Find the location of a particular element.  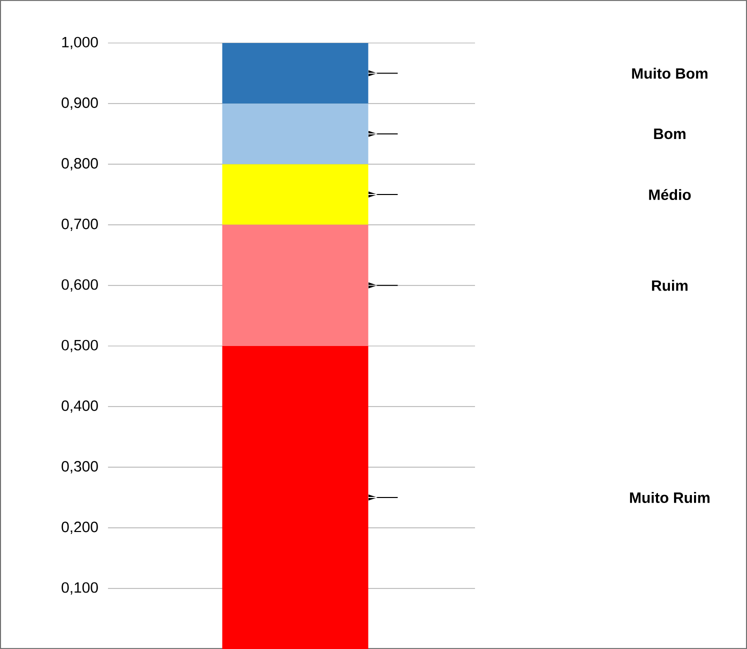

y-tick-label: 0,200 is located at coordinates (80, 528).